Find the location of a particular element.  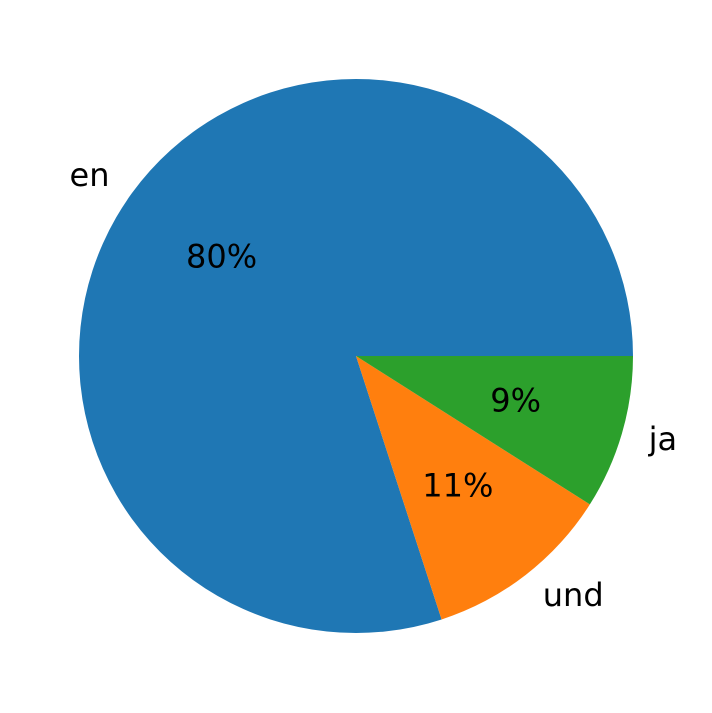

slice-label: en is located at coordinates (90, 175).